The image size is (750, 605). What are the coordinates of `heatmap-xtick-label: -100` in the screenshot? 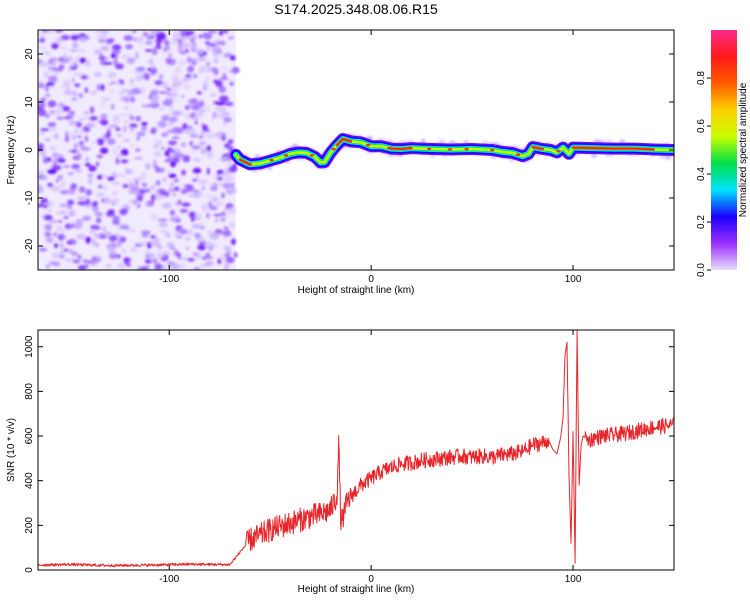 It's located at (169, 279).